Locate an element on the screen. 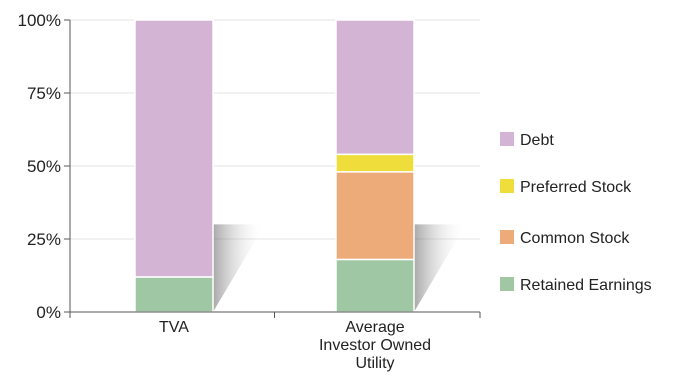  y-tick-label: 0% is located at coordinates (48, 312).